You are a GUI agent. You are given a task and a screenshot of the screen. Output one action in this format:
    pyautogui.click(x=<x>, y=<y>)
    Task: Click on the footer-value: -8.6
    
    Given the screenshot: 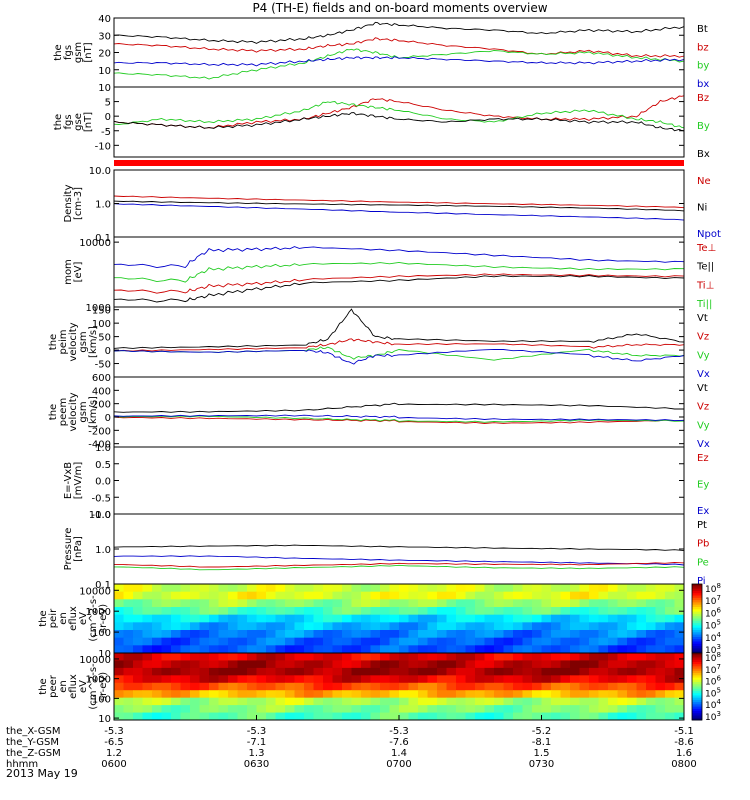 What is the action you would take?
    pyautogui.click(x=684, y=742)
    